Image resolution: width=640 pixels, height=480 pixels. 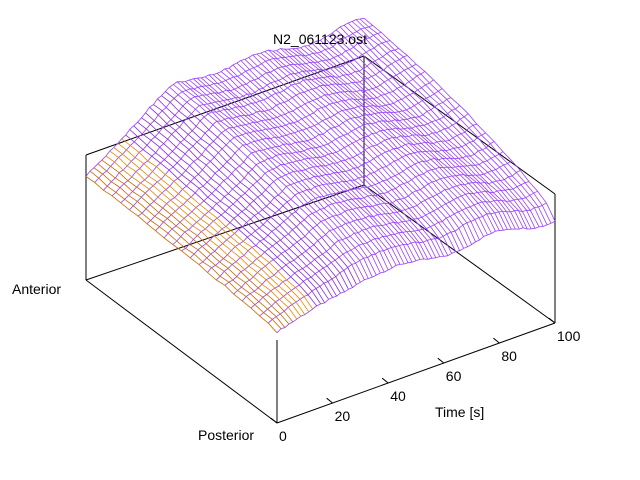 I want to click on mesh-line-time, so click(x=259, y=126).